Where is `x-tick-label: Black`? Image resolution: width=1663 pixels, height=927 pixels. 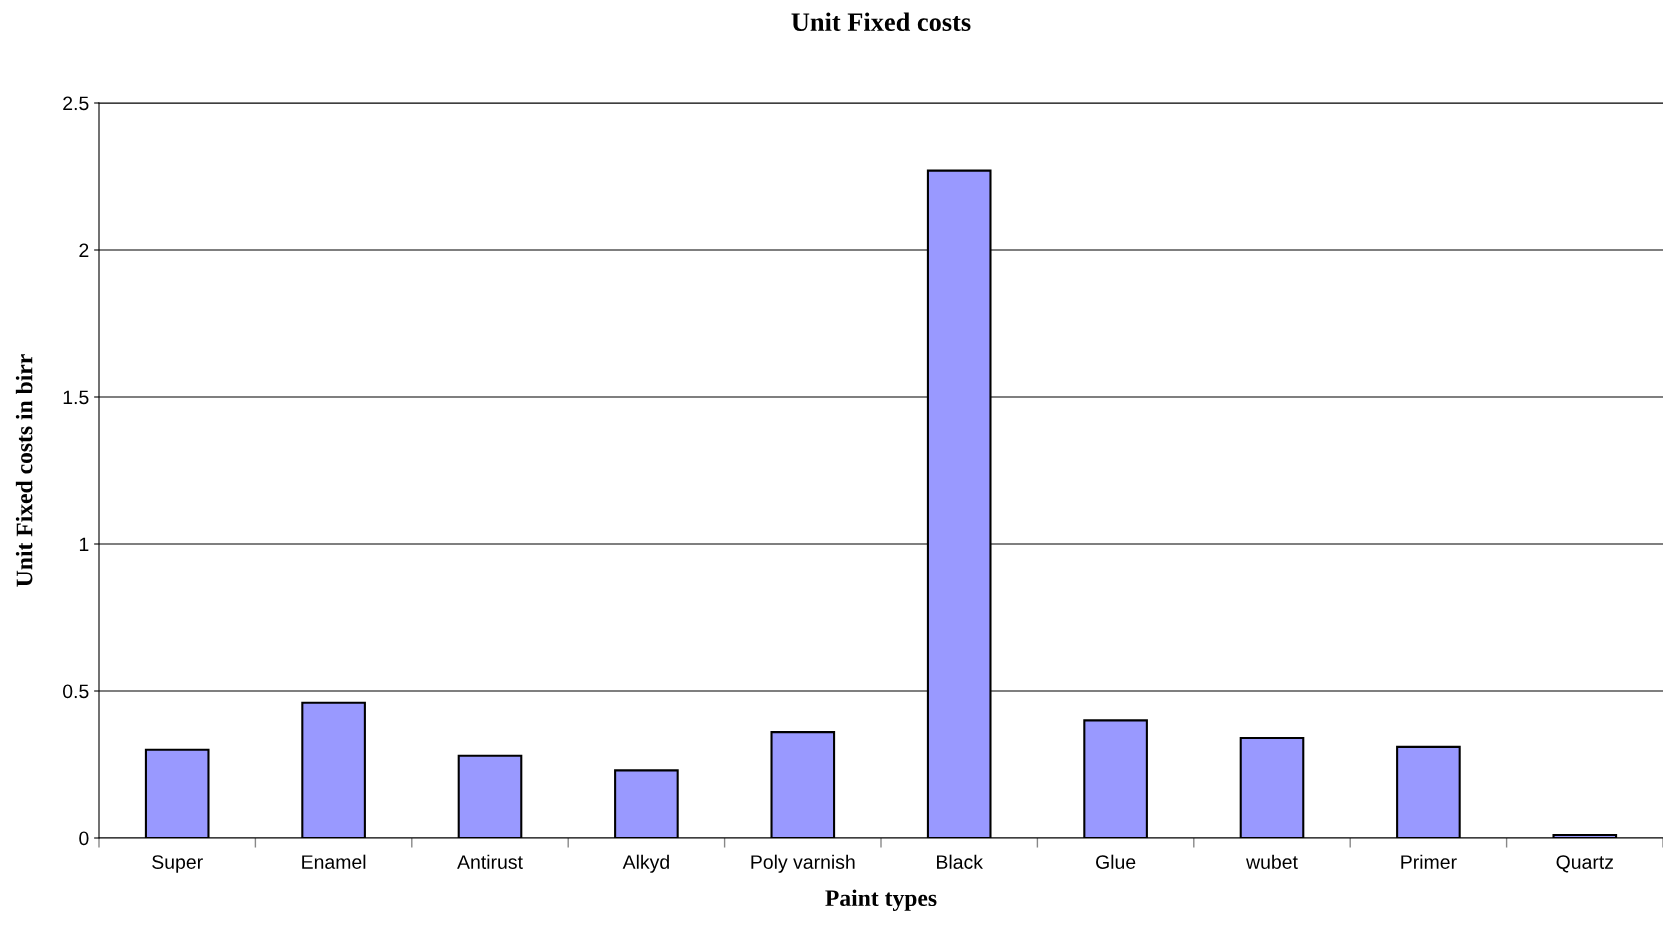
x-tick-label: Black is located at coordinates (960, 861).